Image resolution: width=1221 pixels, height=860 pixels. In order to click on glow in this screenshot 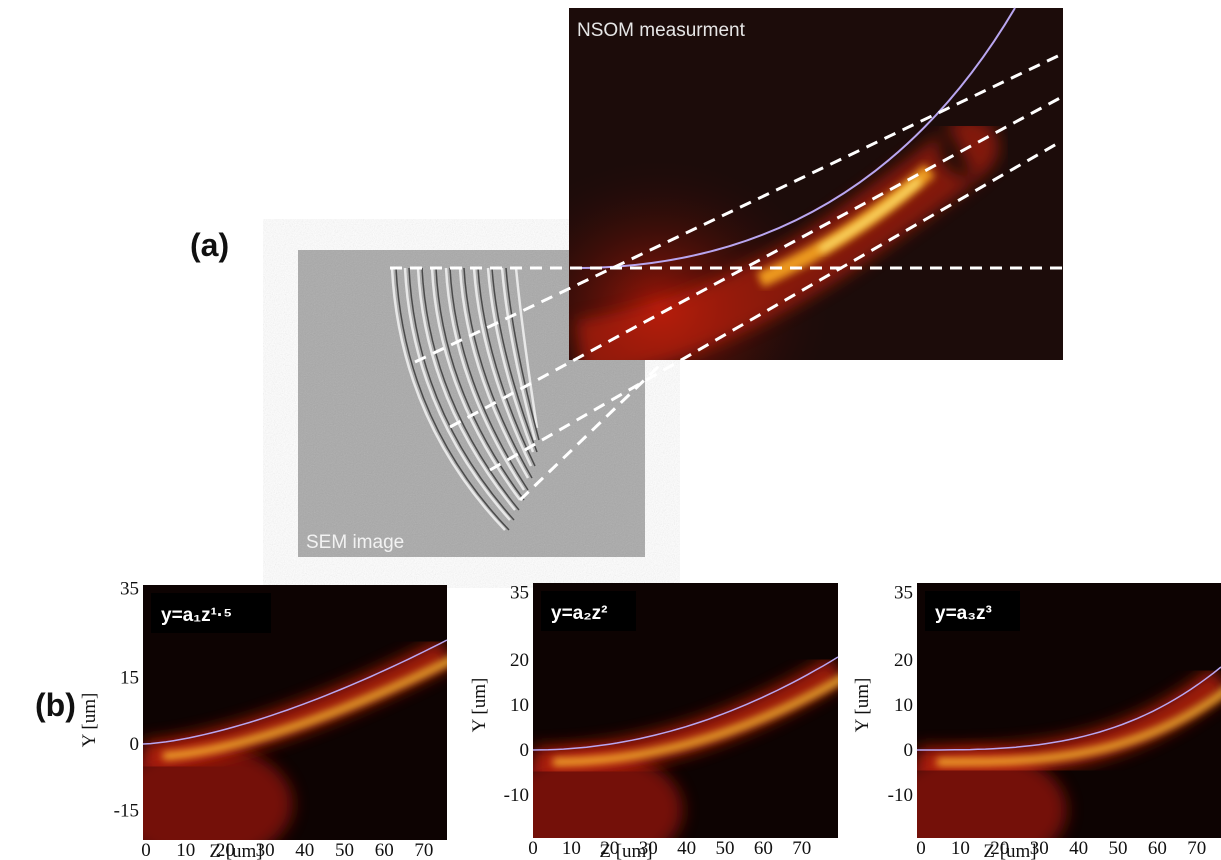, I will do `click(218, 792)`.